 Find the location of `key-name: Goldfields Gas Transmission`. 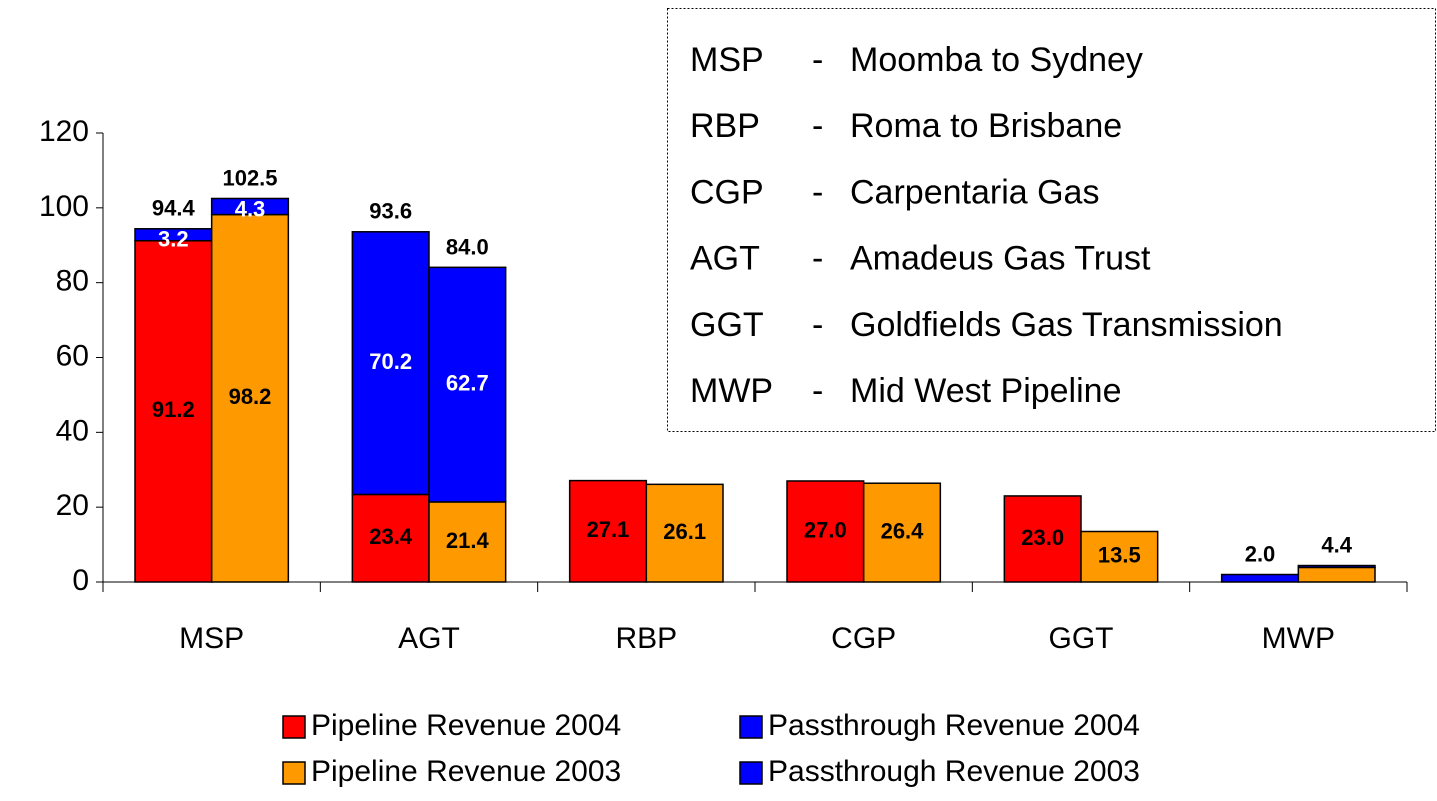

key-name: Goldfields Gas Transmission is located at coordinates (1066, 325).